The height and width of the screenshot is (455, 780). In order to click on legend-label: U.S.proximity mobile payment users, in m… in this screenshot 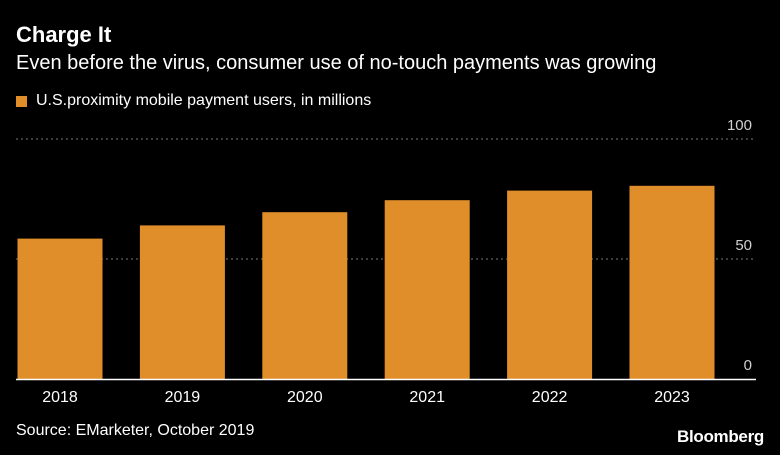, I will do `click(204, 100)`.